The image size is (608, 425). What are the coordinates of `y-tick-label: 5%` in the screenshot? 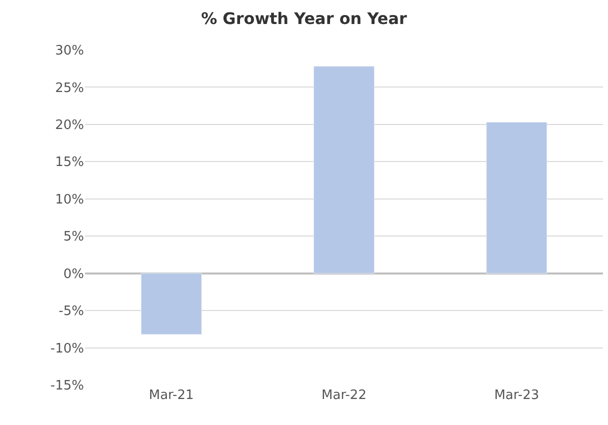 It's located at (73, 237).